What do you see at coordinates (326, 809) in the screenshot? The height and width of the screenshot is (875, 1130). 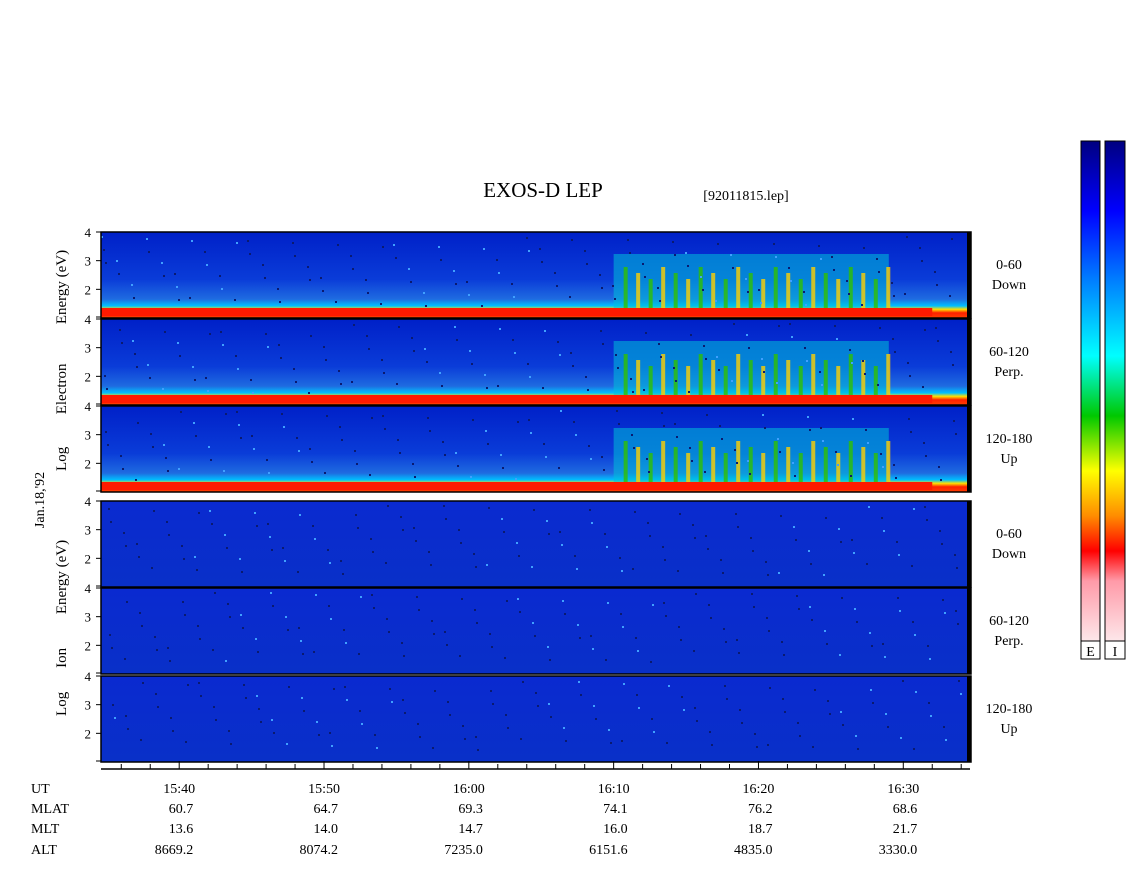 I see `orbit-value: 64.7` at bounding box center [326, 809].